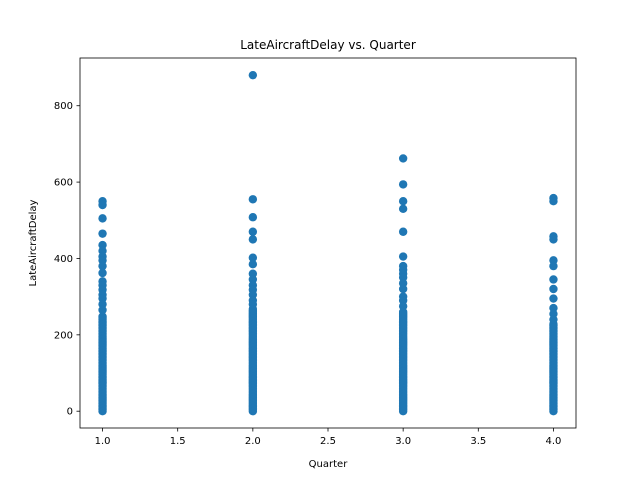 The height and width of the screenshot is (480, 640). Describe the element at coordinates (103, 441) in the screenshot. I see `x-tick-label: 1.0` at that location.